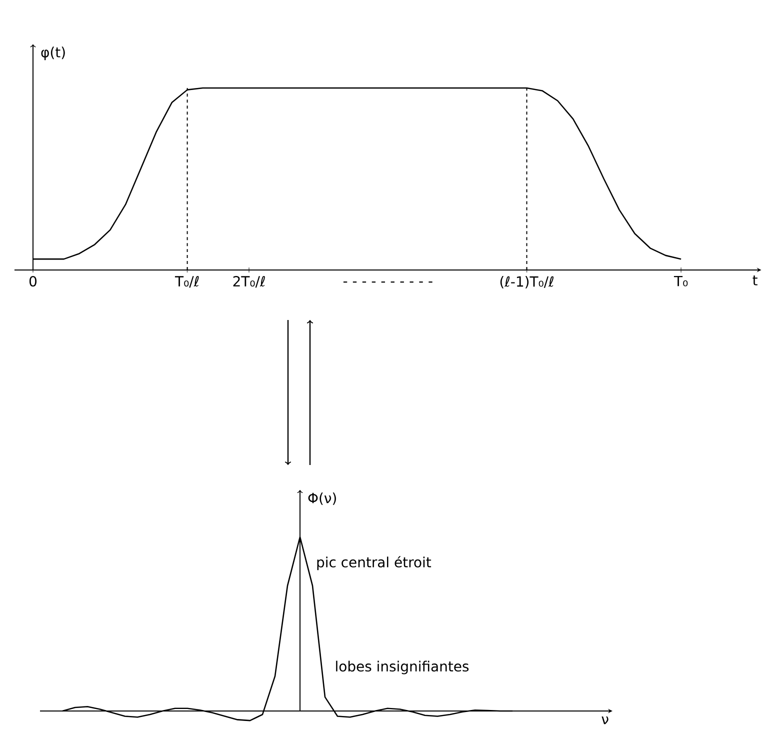 This screenshot has width=777, height=738. I want to click on x-tick-label: 2T₀/ℓ, so click(249, 282).